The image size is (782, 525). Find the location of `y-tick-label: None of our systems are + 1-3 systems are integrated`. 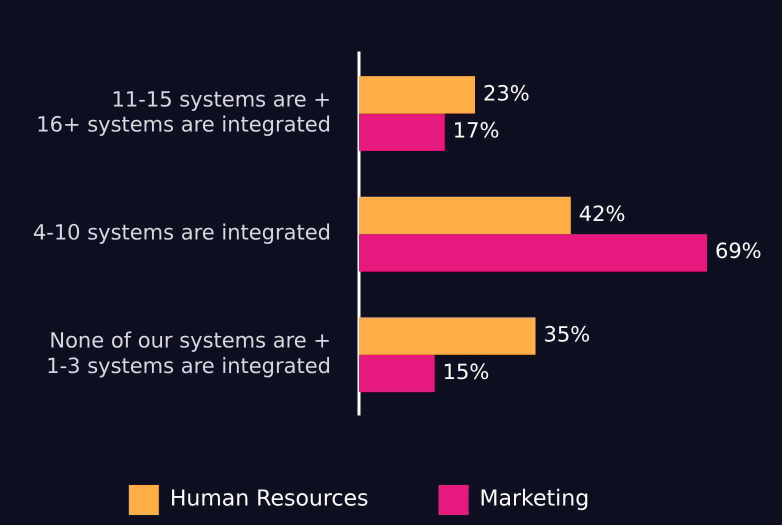

y-tick-label: None of our systems are + 1-3 systems are integrated is located at coordinates (188, 353).